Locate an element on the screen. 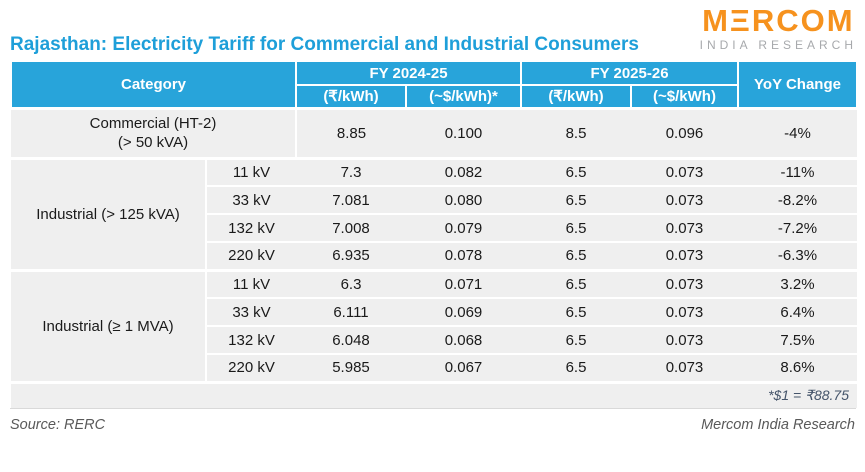 The height and width of the screenshot is (472, 865). table-row: 132 kV 7.008 0.079 6.5 0.073 -7.2% is located at coordinates (434, 227).